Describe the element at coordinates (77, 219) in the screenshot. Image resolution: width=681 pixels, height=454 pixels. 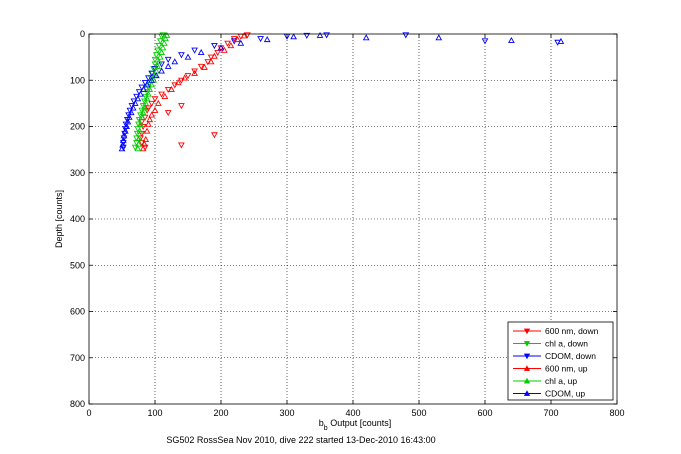
I see `y-tick-label: 400` at that location.